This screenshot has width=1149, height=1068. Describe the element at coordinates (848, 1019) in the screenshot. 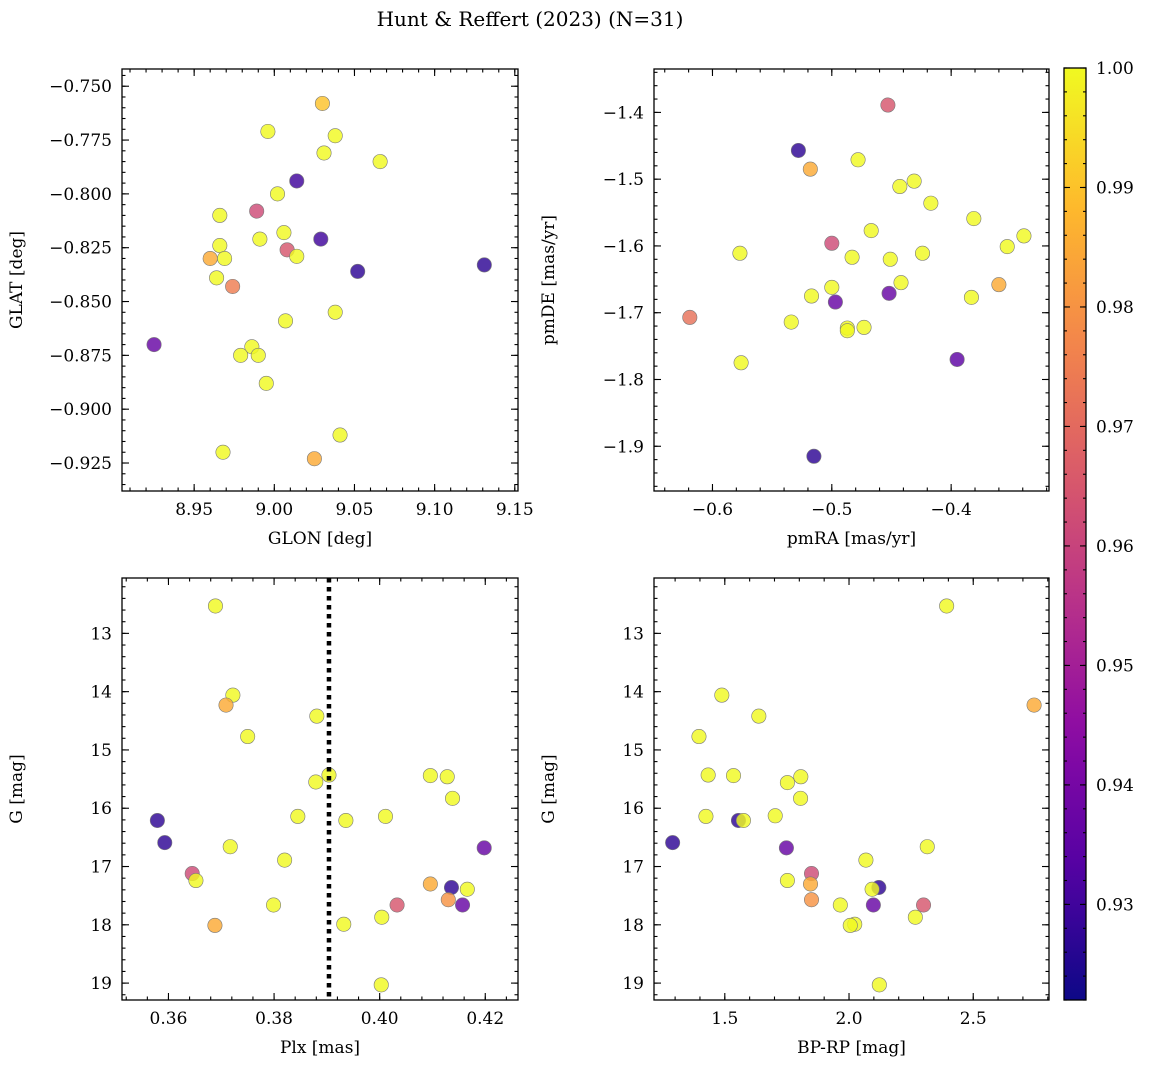

I see `x-tick-label: 2.0` at that location.